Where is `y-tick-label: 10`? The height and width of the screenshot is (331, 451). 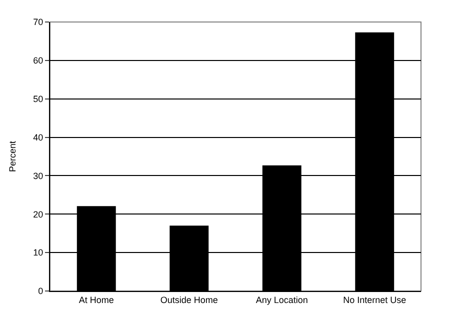
y-tick-label: 10 is located at coordinates (38, 253).